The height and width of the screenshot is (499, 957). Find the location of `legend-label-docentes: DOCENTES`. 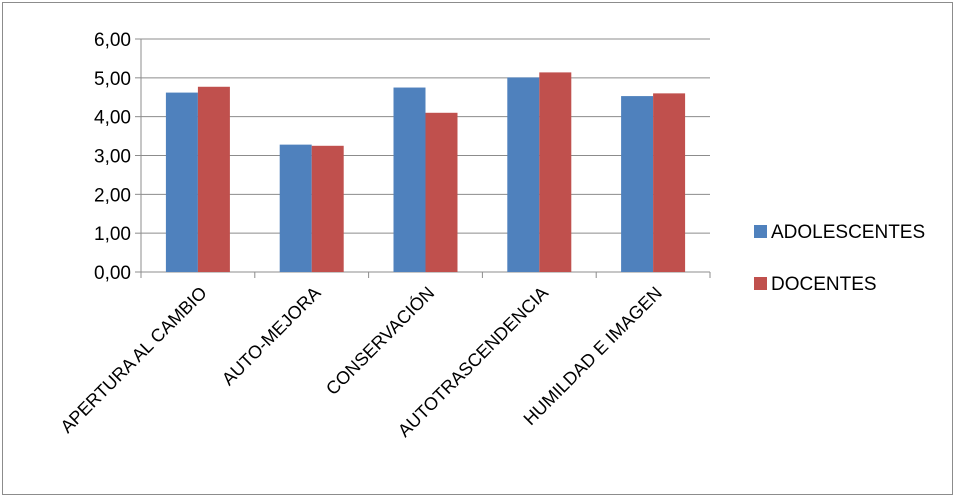

legend-label-docentes: DOCENTES is located at coordinates (824, 284).